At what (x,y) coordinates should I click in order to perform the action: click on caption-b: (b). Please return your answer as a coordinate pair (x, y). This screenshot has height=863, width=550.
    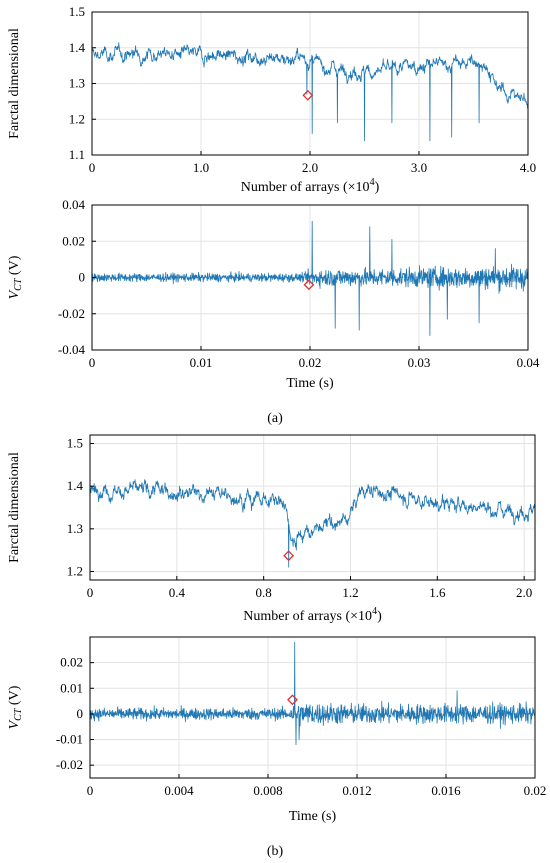
    Looking at the image, I should click on (275, 851).